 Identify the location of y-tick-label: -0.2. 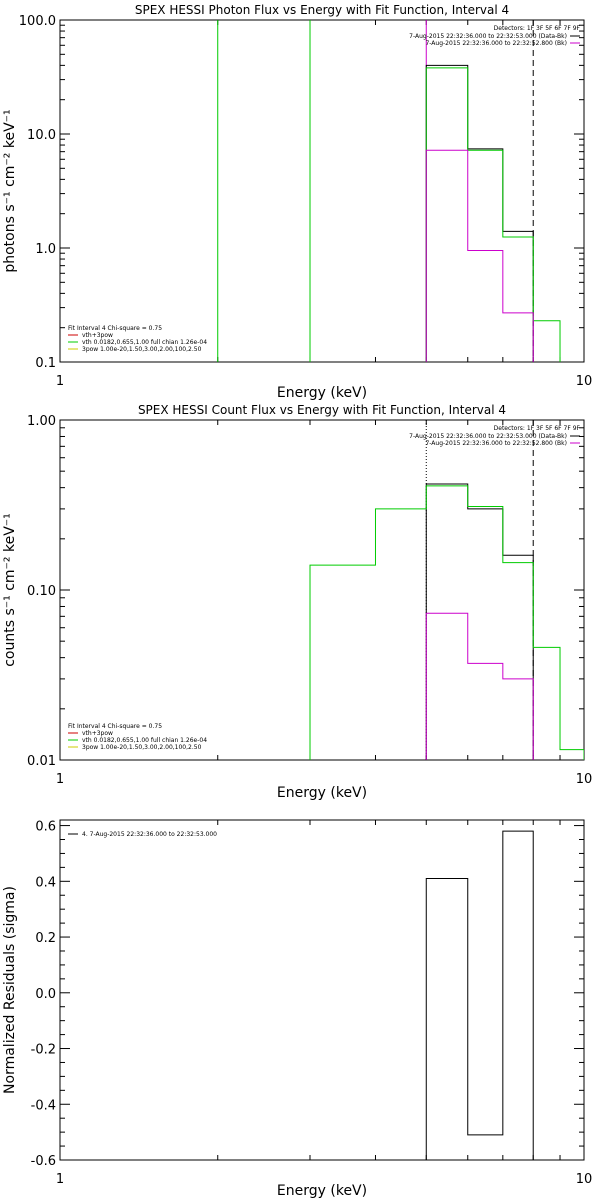
(43, 1050).